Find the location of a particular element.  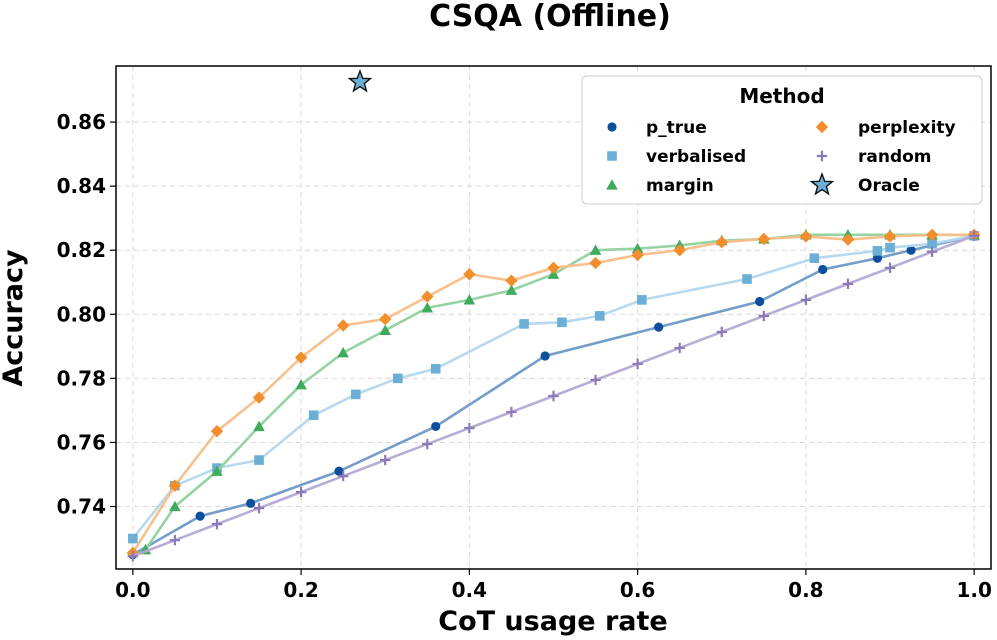

legend-label-p-true: p_true is located at coordinates (676, 128).